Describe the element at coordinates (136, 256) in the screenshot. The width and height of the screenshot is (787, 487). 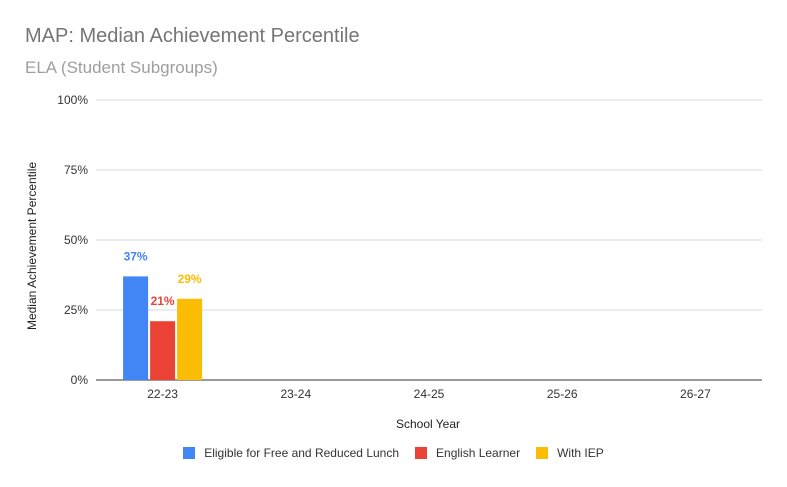
I see `data-label: 37%` at that location.